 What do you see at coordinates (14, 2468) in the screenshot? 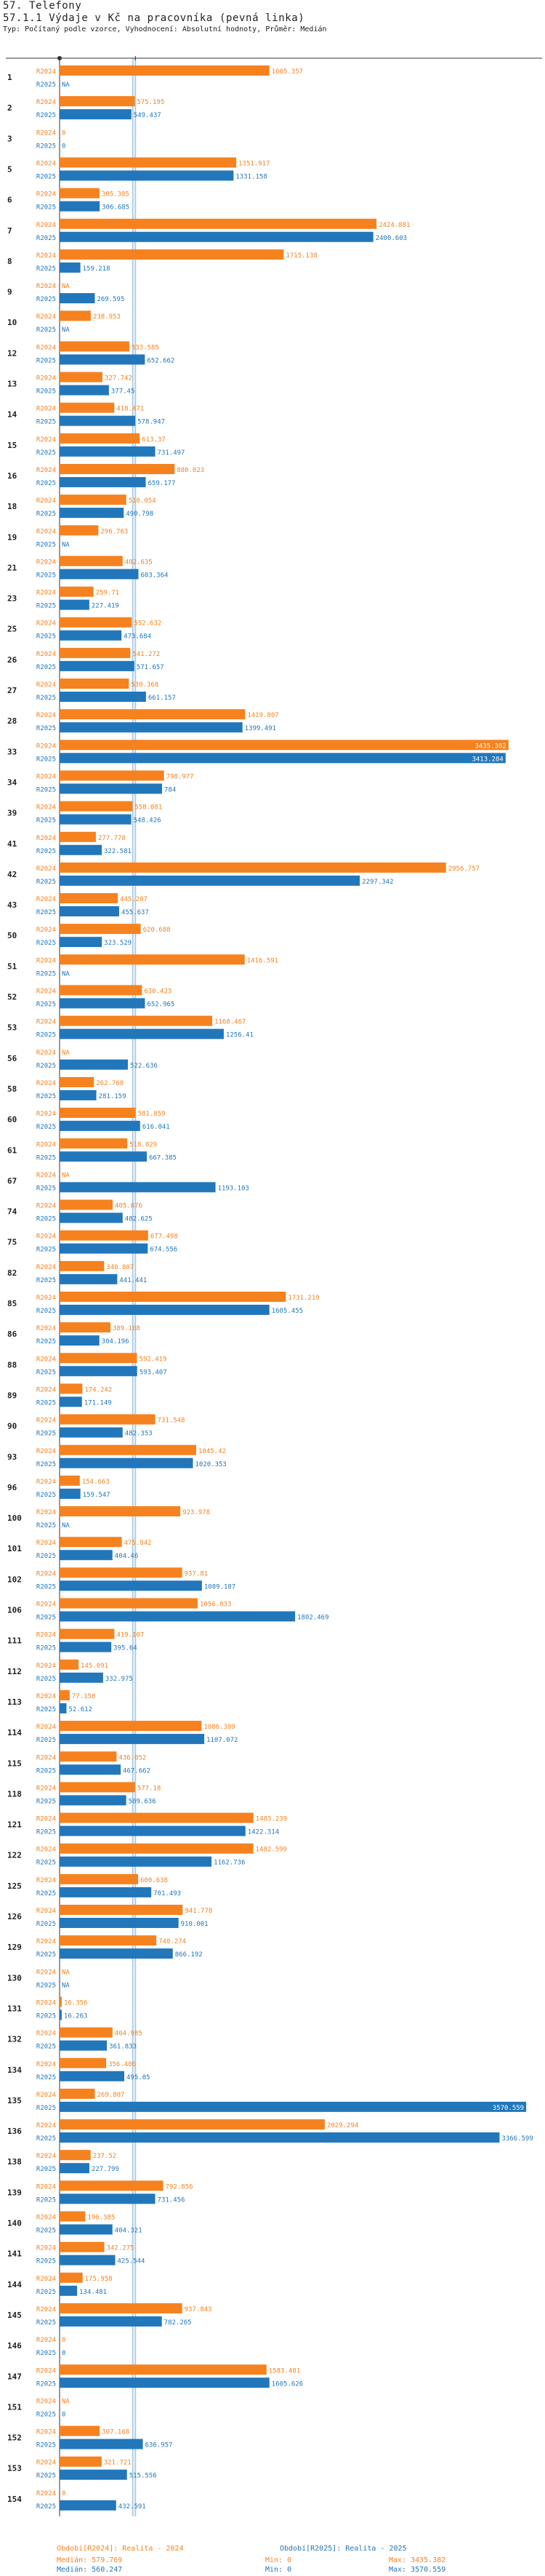
I see `category-label: 153` at bounding box center [14, 2468].